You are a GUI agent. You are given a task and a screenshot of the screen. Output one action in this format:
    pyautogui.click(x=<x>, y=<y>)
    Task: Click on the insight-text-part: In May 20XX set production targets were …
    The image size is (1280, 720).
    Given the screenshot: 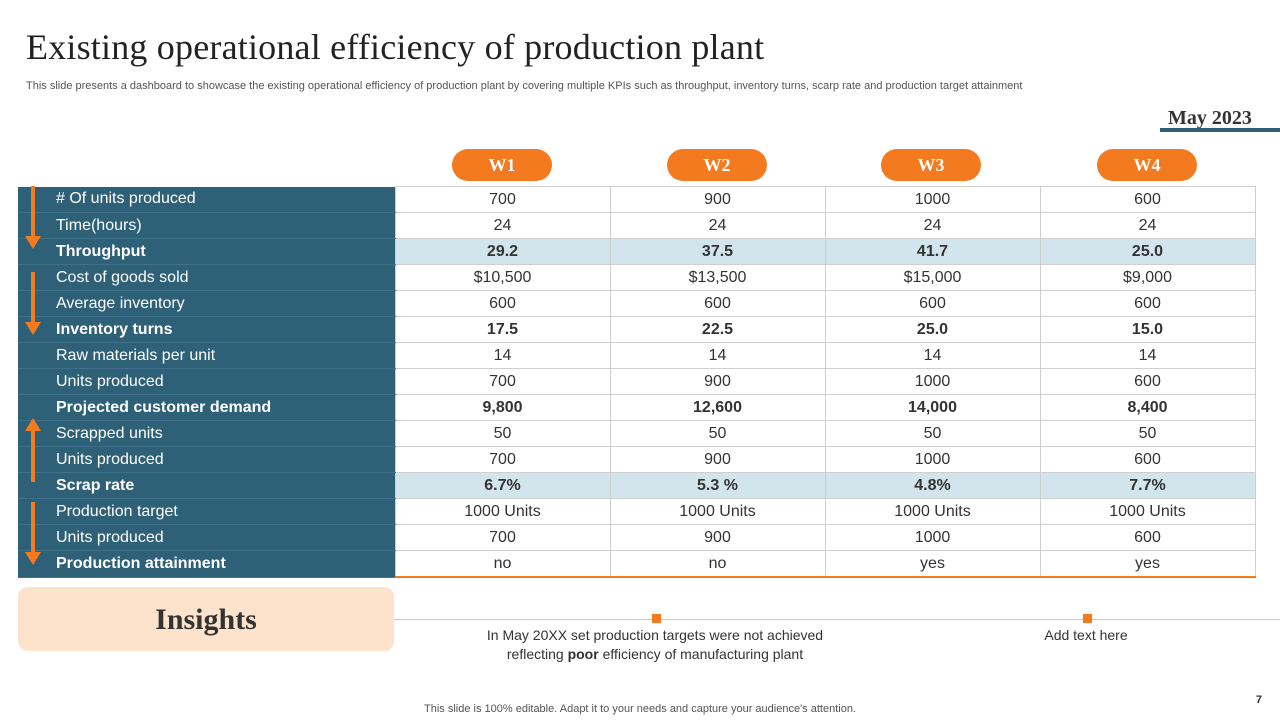 What is the action you would take?
    pyautogui.click(x=655, y=644)
    